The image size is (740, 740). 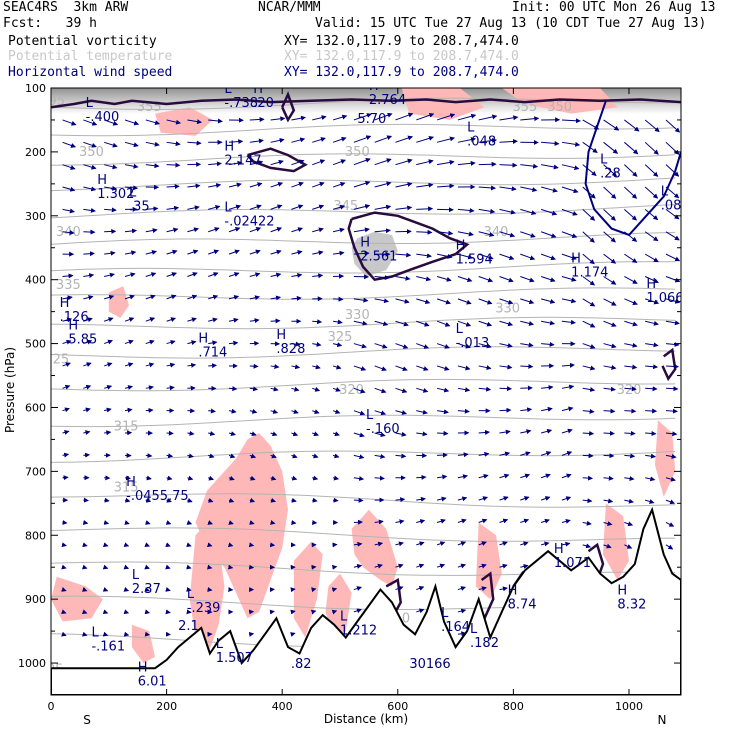 I want to click on isentrope-label: 350, so click(x=91, y=152).